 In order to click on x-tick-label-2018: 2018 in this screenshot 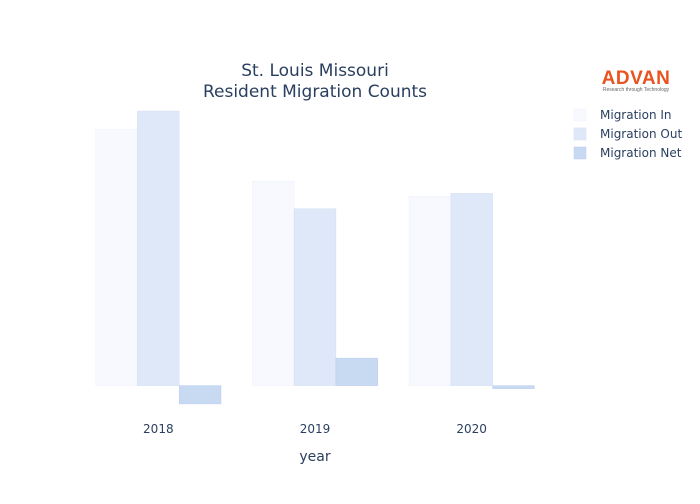, I will do `click(158, 429)`.